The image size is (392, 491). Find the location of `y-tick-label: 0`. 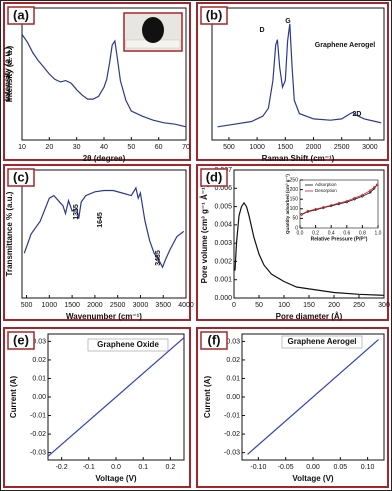

y-tick-label: 0 is located at coordinates (296, 228).